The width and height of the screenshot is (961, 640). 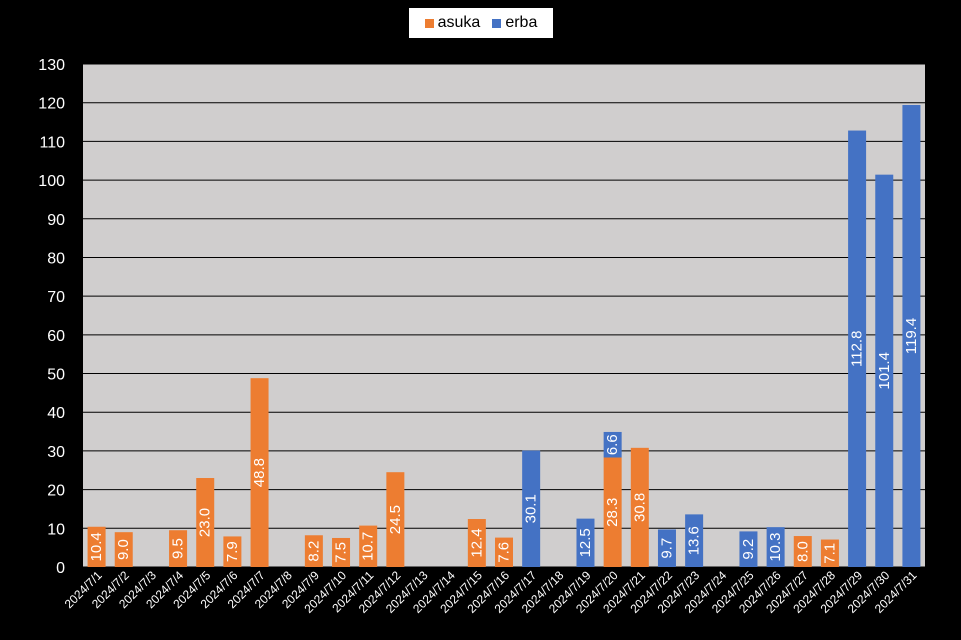 I want to click on legend-label-erba: erba, so click(x=521, y=22).